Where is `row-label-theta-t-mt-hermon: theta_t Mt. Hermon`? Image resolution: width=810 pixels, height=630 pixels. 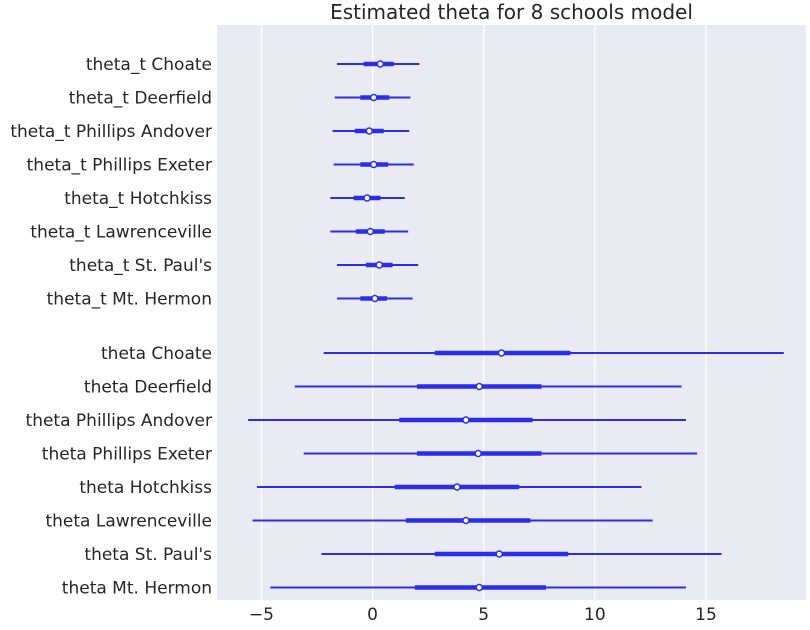 row-label-theta-t-mt-hermon: theta_t Mt. Hermon is located at coordinates (129, 300).